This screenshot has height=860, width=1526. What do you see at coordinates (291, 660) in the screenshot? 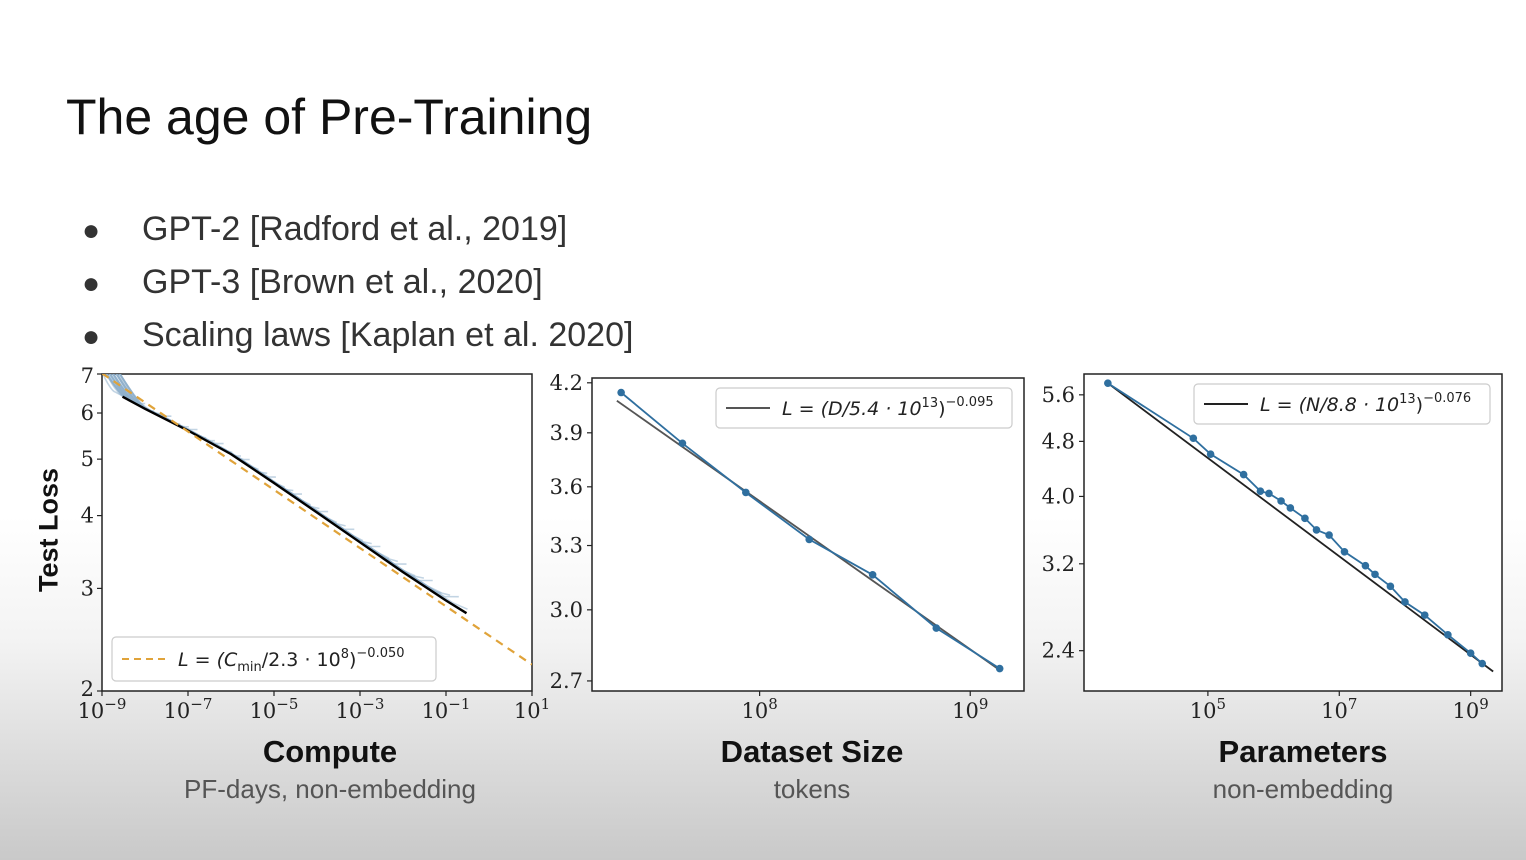
I see `legend-label: L = (Cmin/2.3 · 108)−0.050` at bounding box center [291, 660].